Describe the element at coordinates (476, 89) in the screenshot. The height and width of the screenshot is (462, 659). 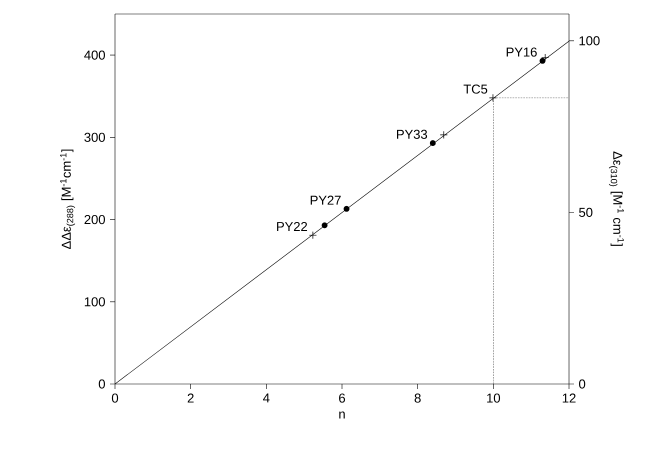
I see `annotation: TC5` at that location.